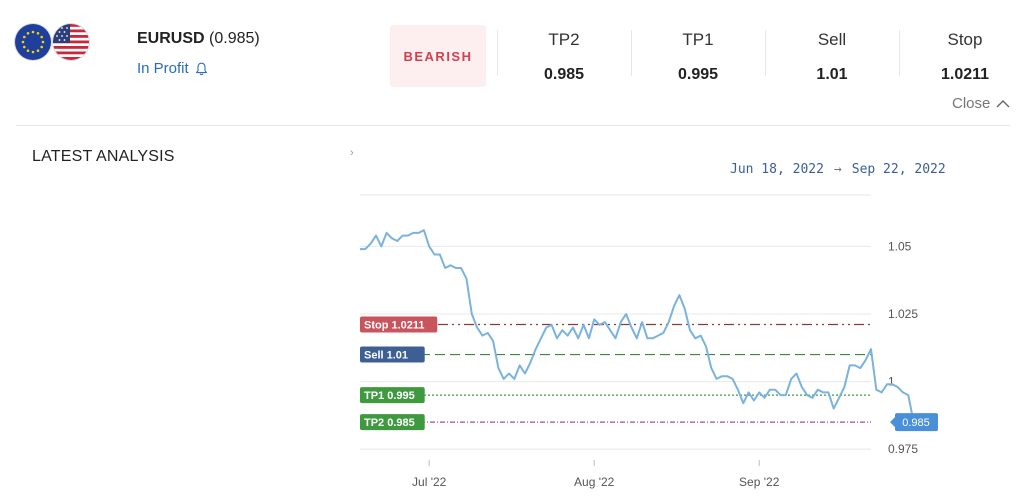 The image size is (1024, 503). I want to click on metric-label: TP2, so click(564, 39).